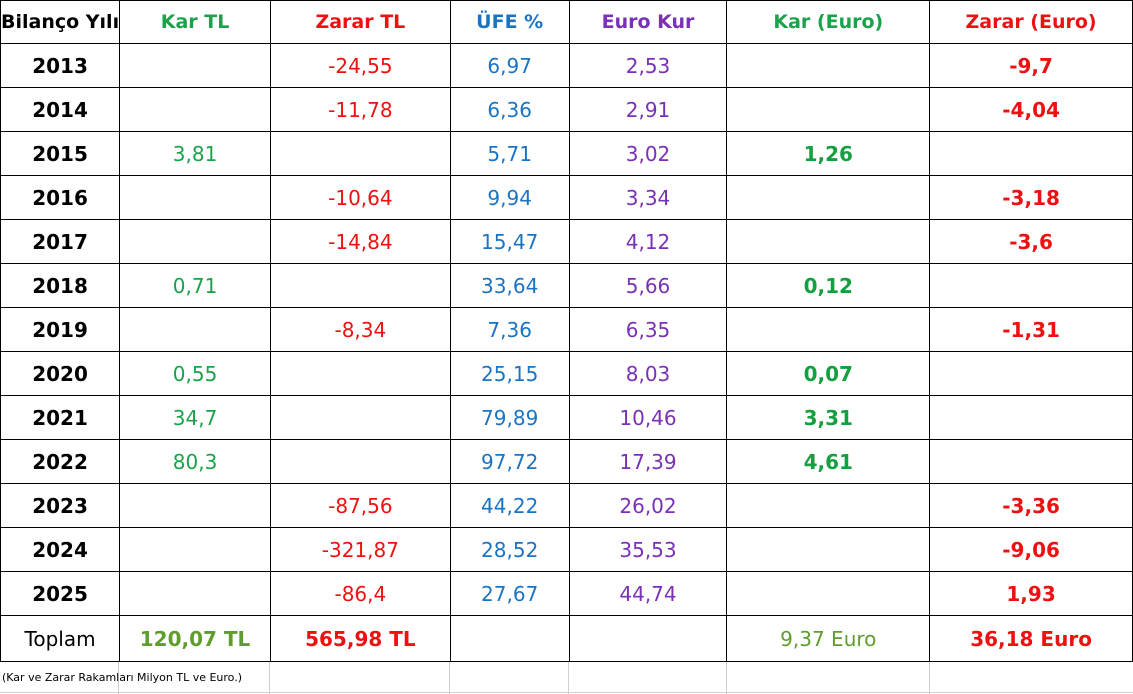  I want to click on year-cell: 2017, so click(60, 241).